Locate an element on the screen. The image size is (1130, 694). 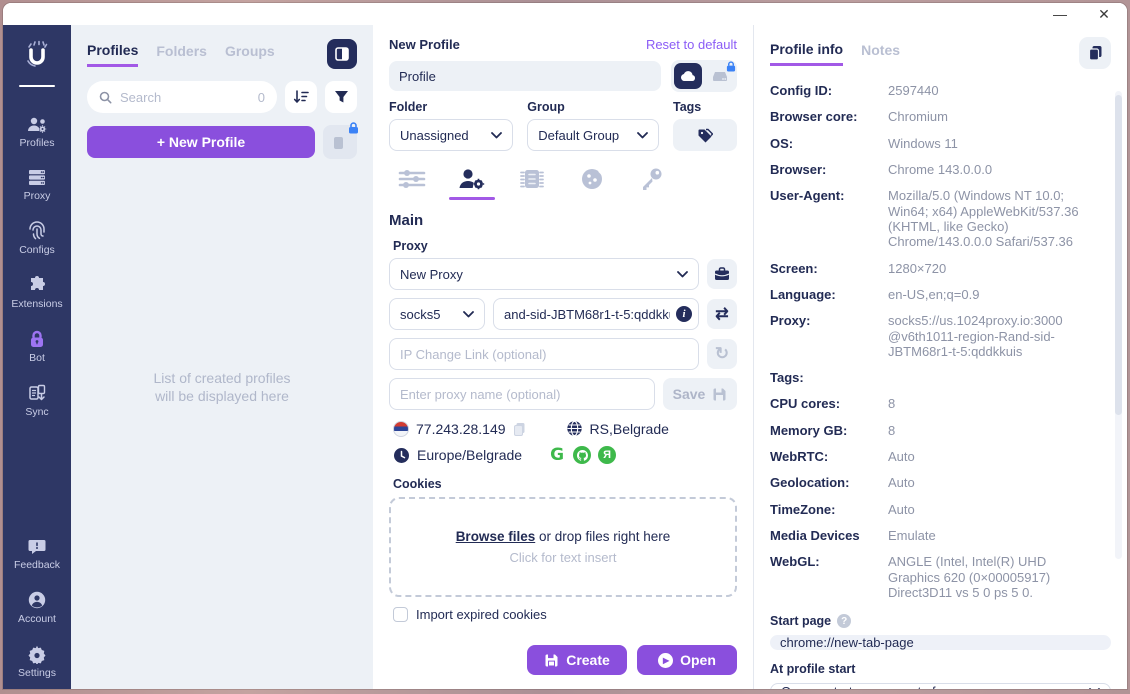
field-cpu-cores: CPU cores: 8 is located at coordinates (833, 404).